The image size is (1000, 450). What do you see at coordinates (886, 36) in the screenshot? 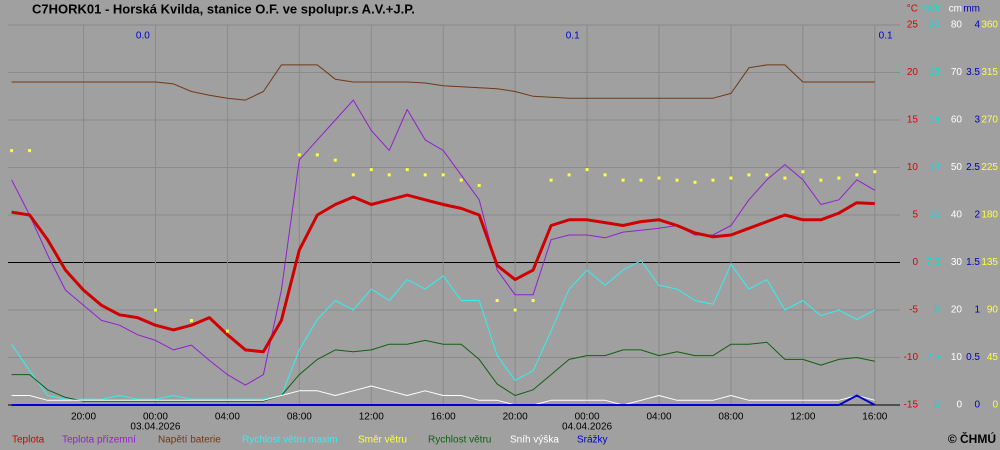
I see `annotation: 0.1` at bounding box center [886, 36].